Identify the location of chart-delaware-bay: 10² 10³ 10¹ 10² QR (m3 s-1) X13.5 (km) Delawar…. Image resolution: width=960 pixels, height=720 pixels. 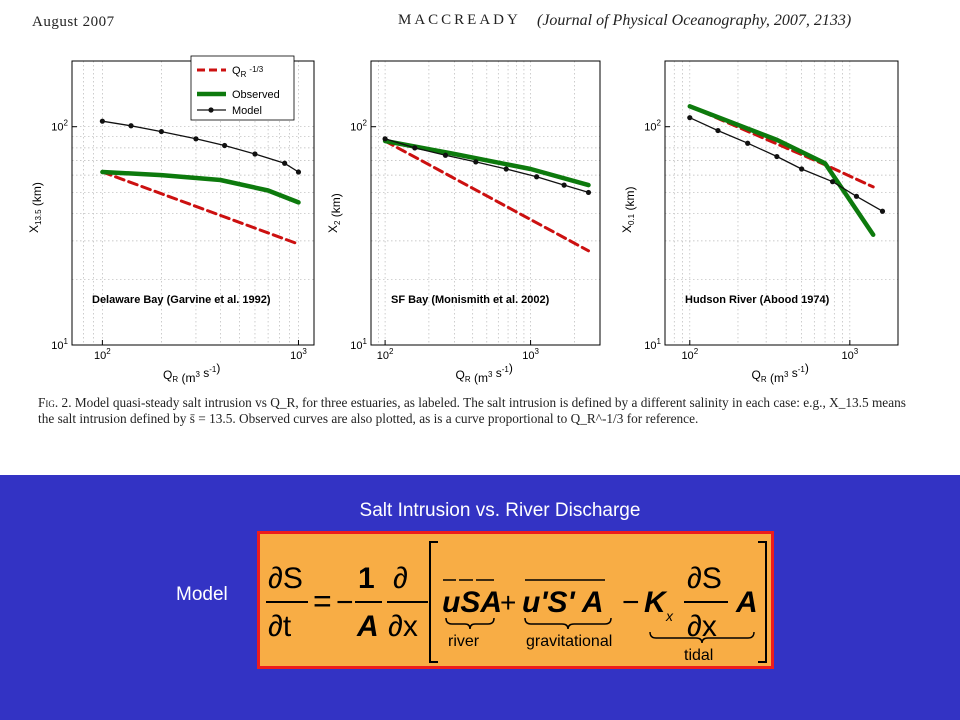
(171, 222).